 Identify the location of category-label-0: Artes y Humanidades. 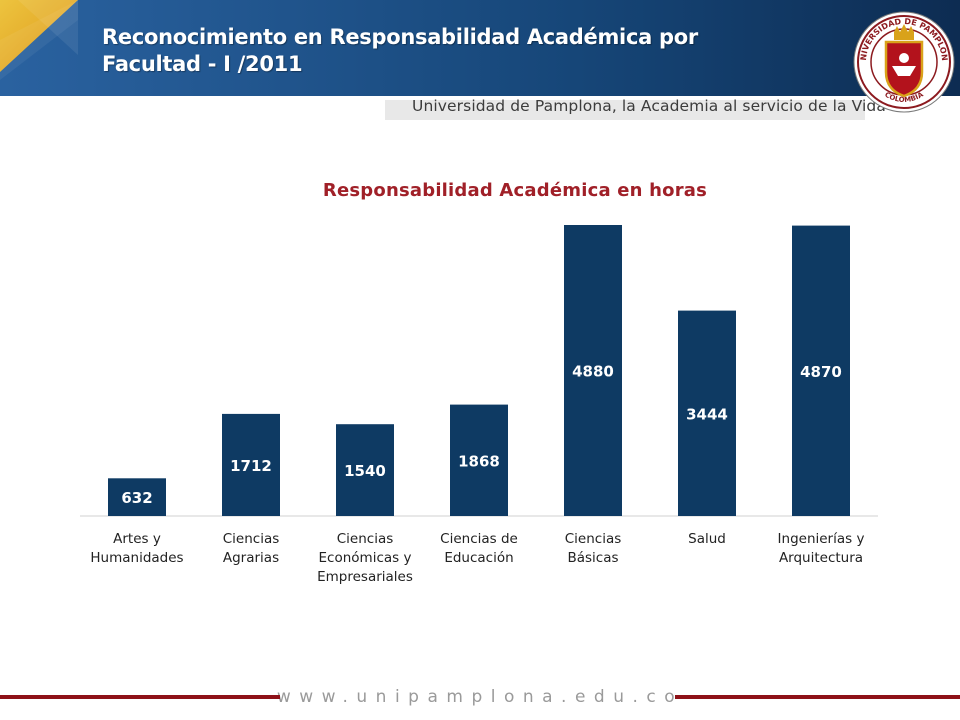
(137, 548).